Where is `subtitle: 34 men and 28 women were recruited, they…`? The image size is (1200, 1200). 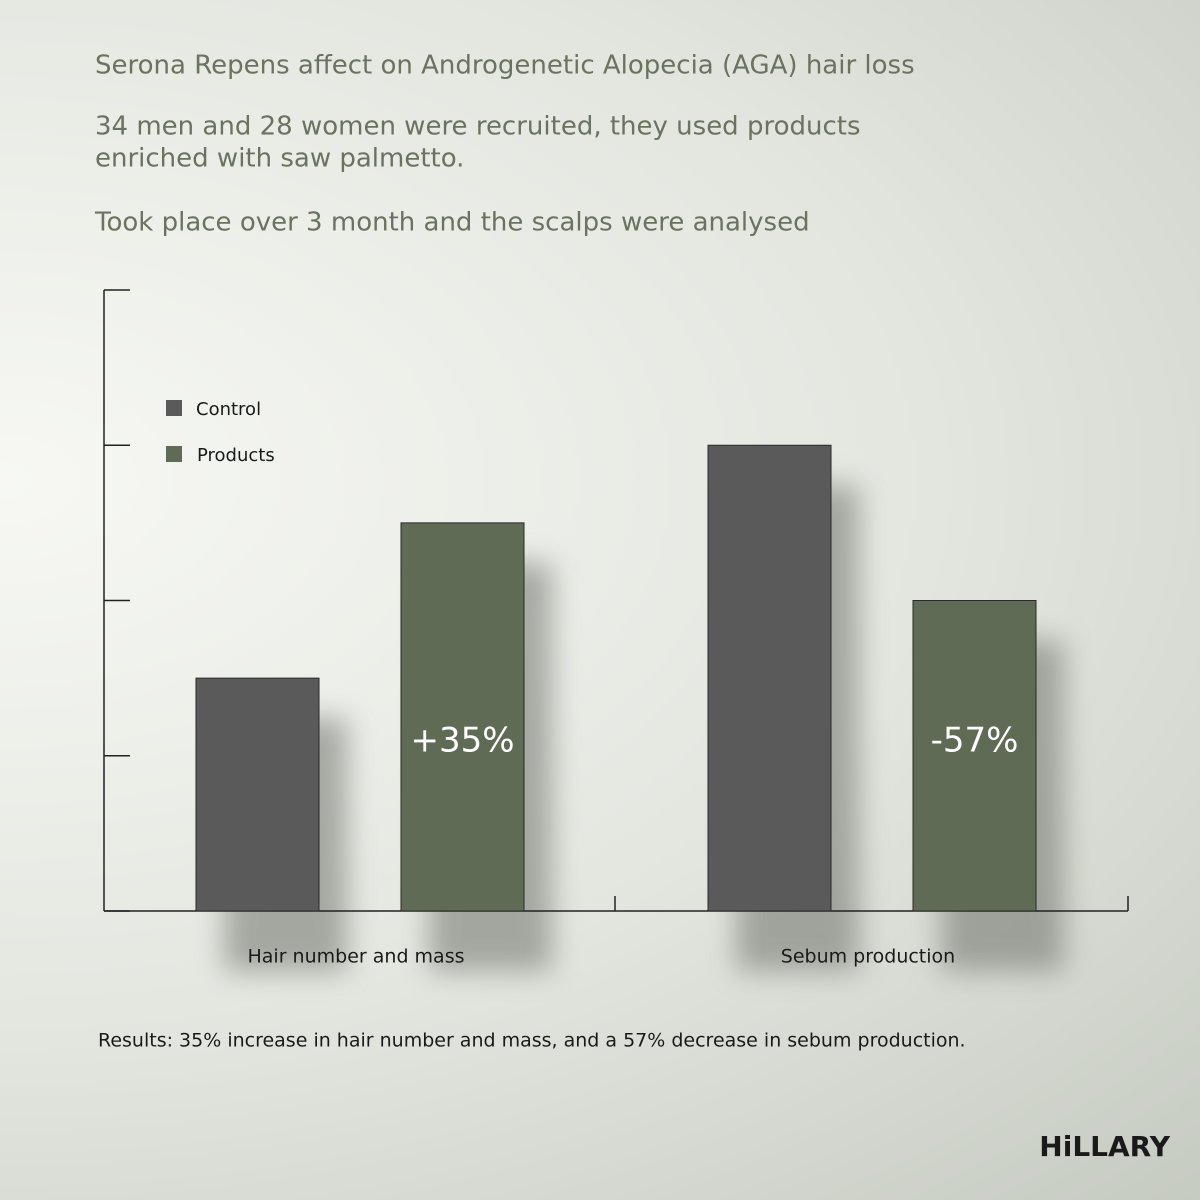
subtitle: 34 men and 28 women were recruited, they… is located at coordinates (478, 127).